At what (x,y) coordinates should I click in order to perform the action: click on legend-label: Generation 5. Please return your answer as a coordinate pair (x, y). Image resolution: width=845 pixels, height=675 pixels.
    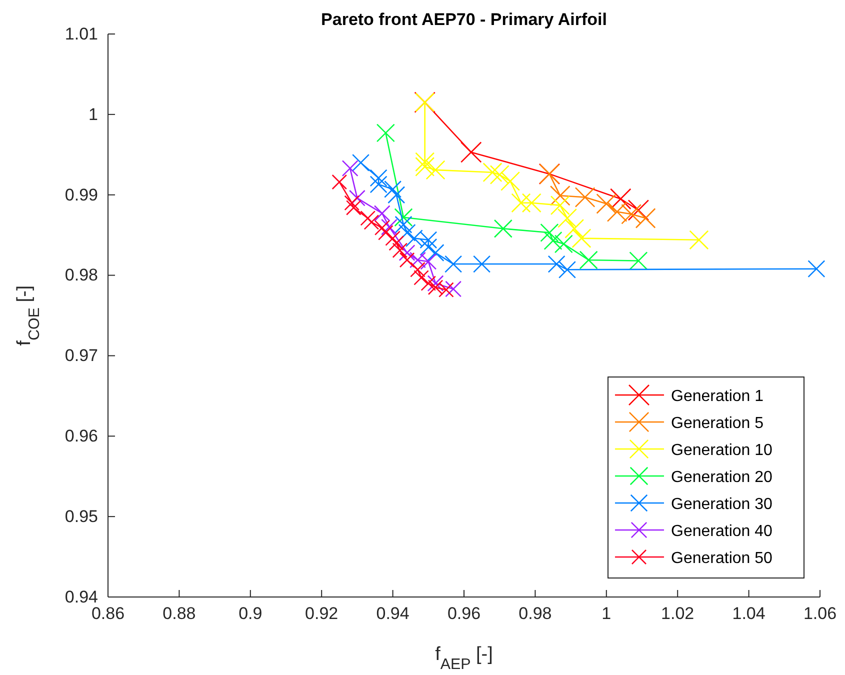
    Looking at the image, I should click on (717, 423).